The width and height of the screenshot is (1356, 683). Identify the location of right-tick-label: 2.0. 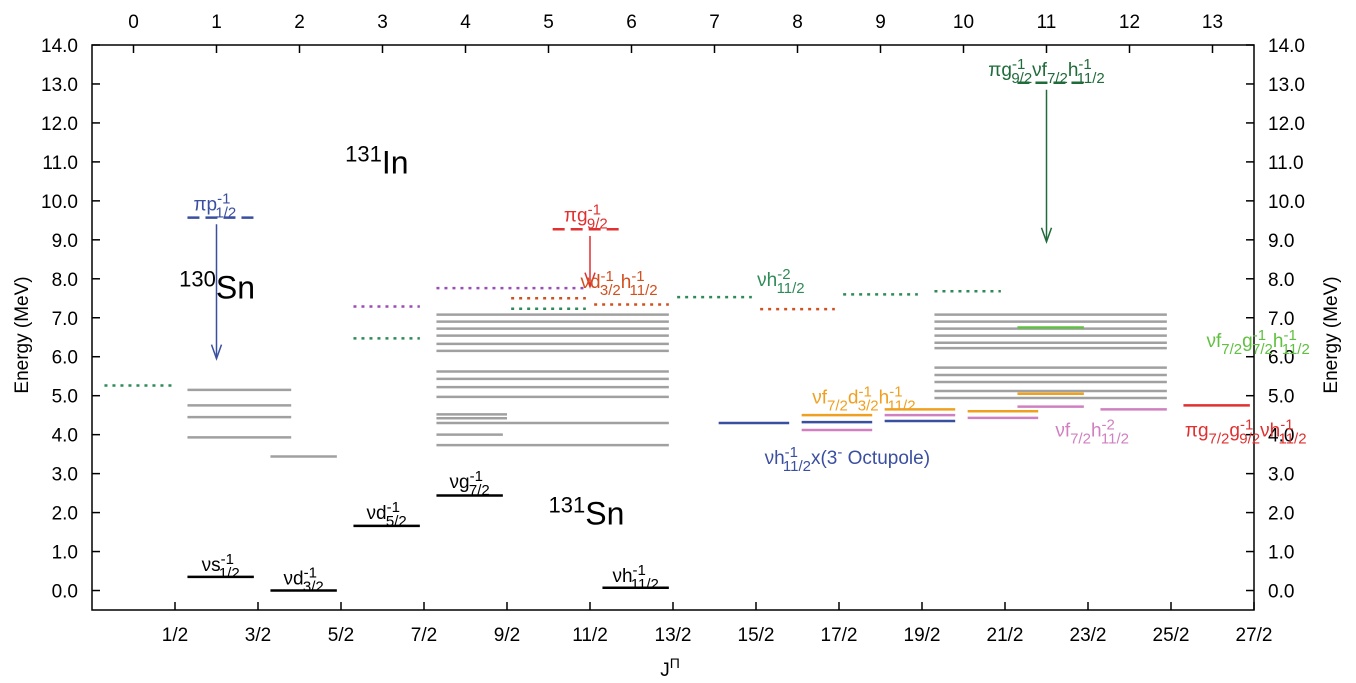
(1281, 514).